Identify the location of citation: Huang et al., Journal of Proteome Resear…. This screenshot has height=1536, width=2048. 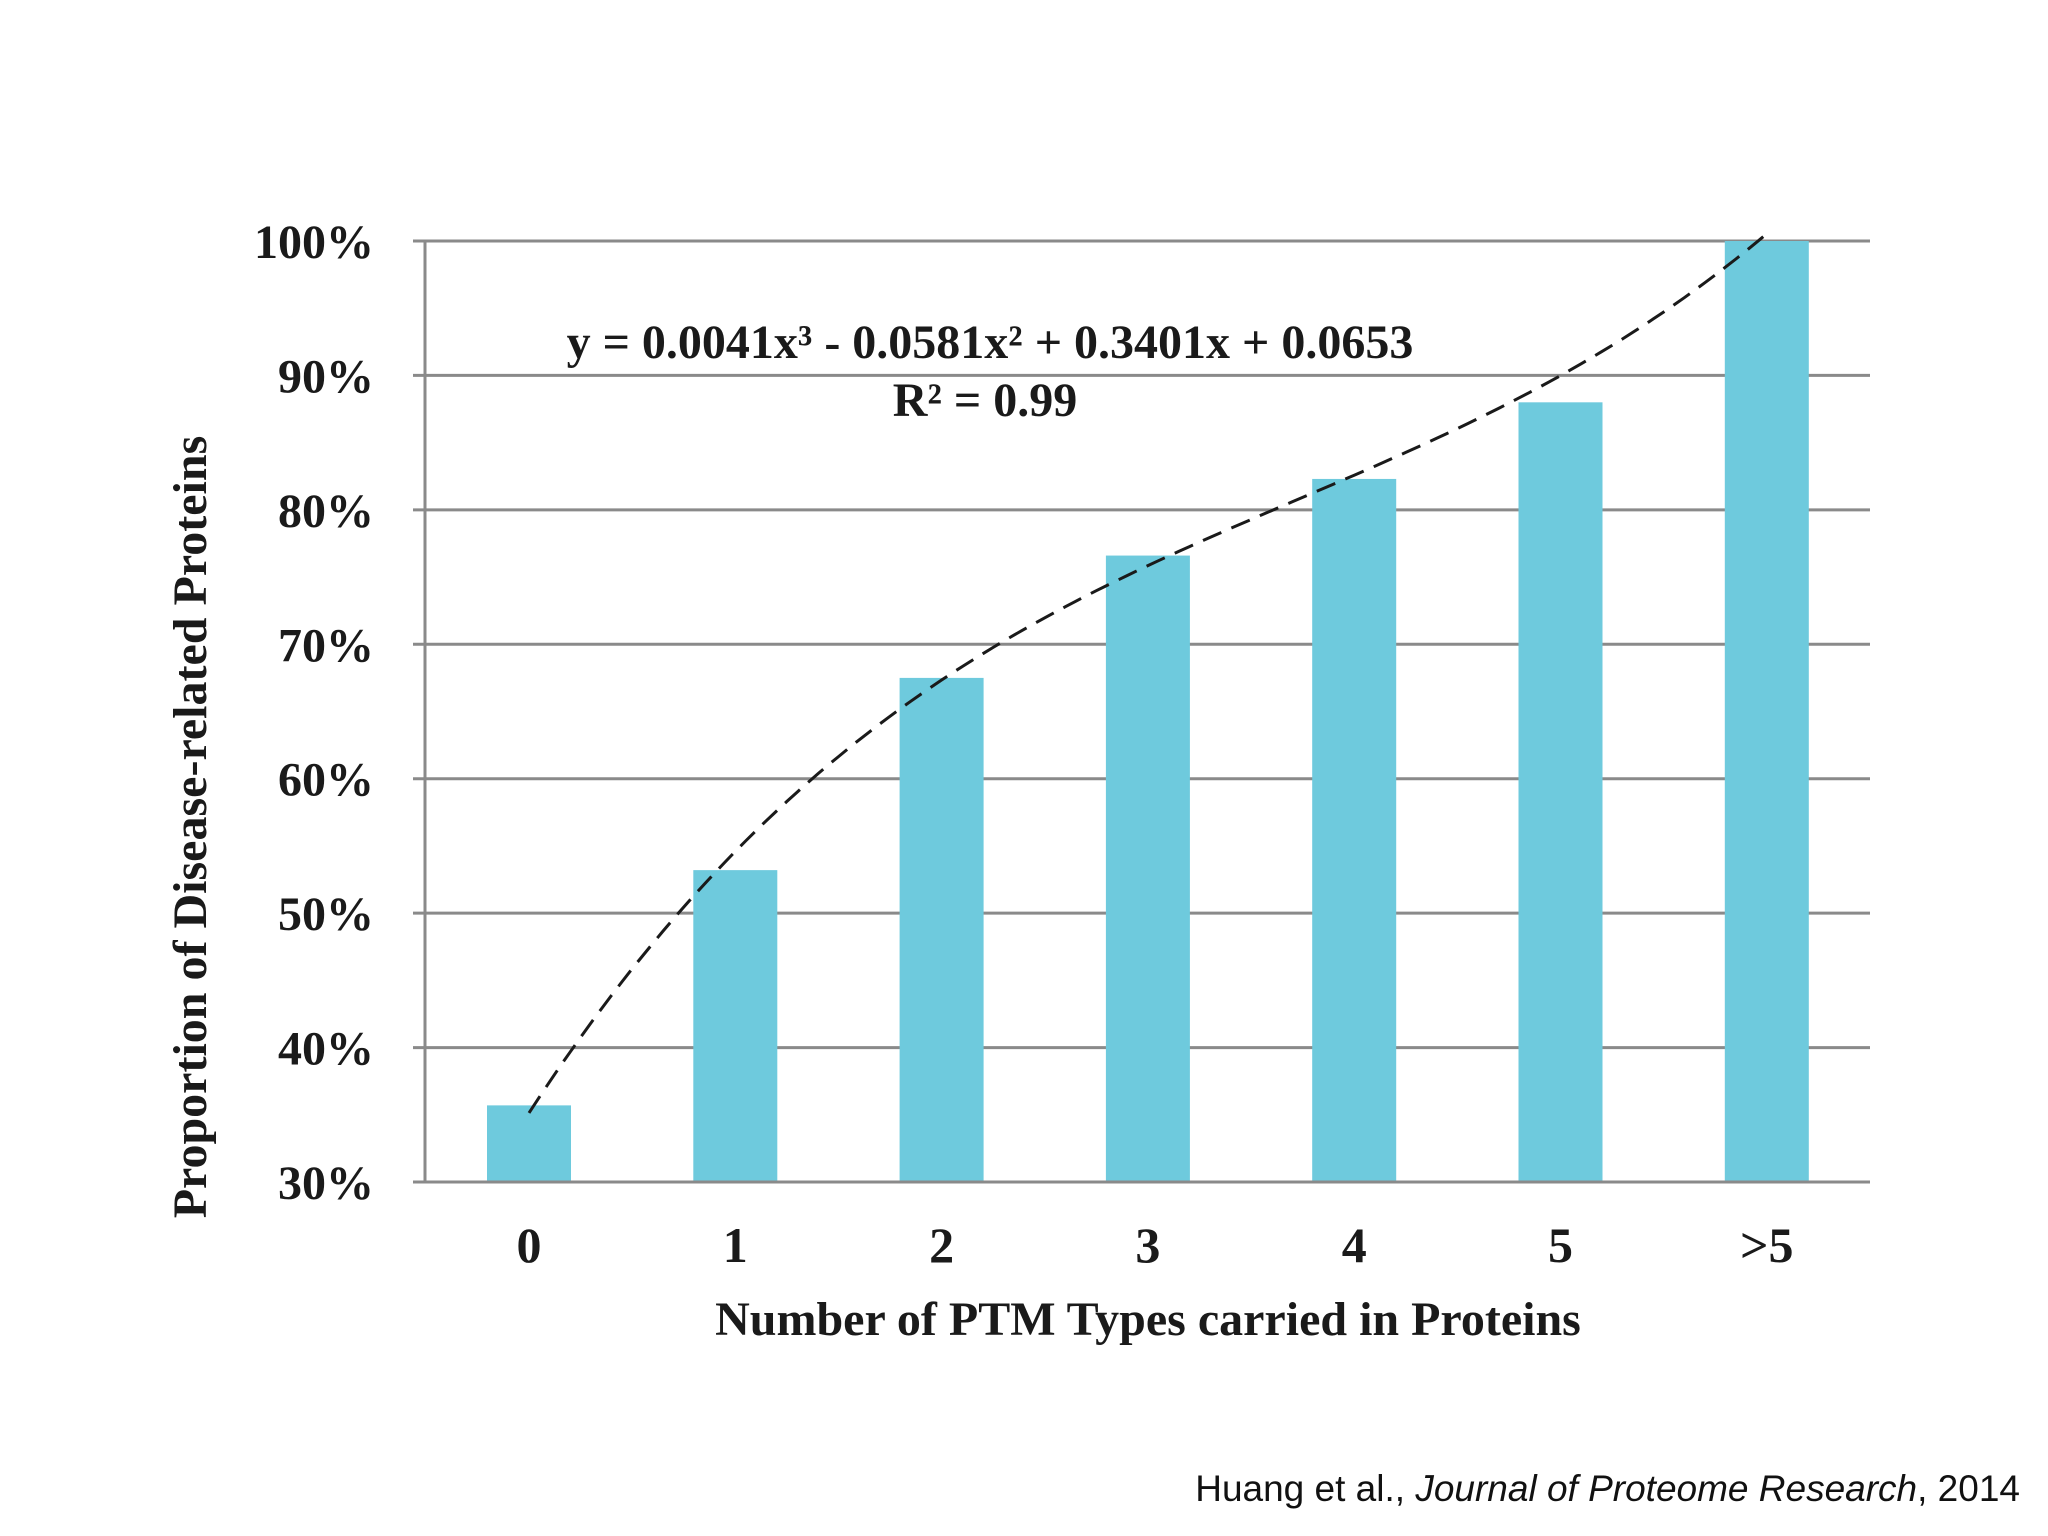
(1607, 1489).